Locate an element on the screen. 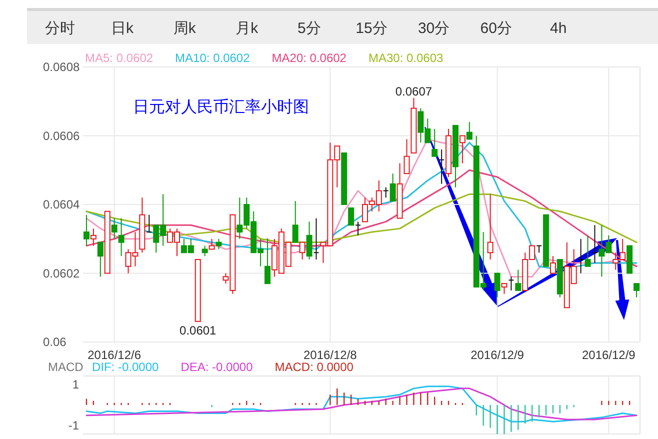  text: 4h is located at coordinates (558, 28).